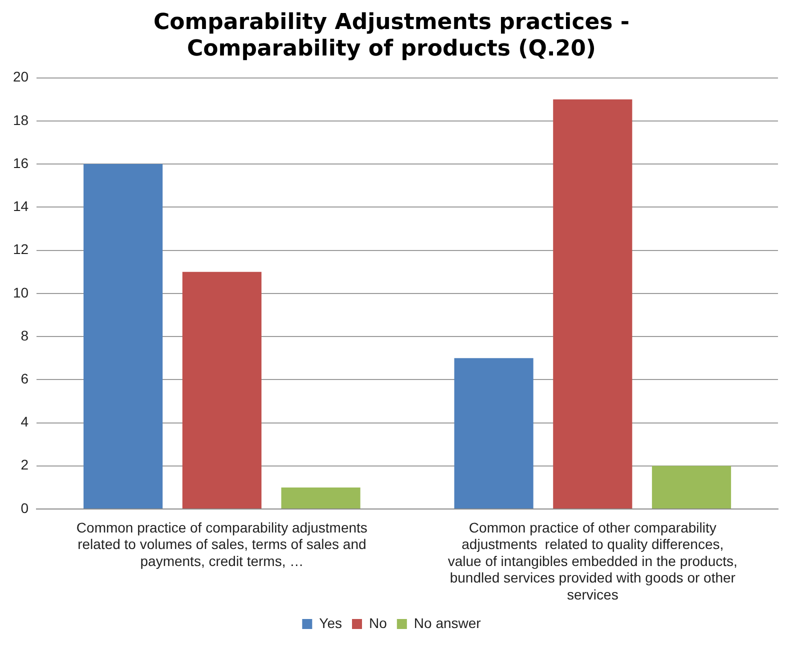 This screenshot has width=798, height=651. I want to click on y-tick-label: 8, so click(24, 335).